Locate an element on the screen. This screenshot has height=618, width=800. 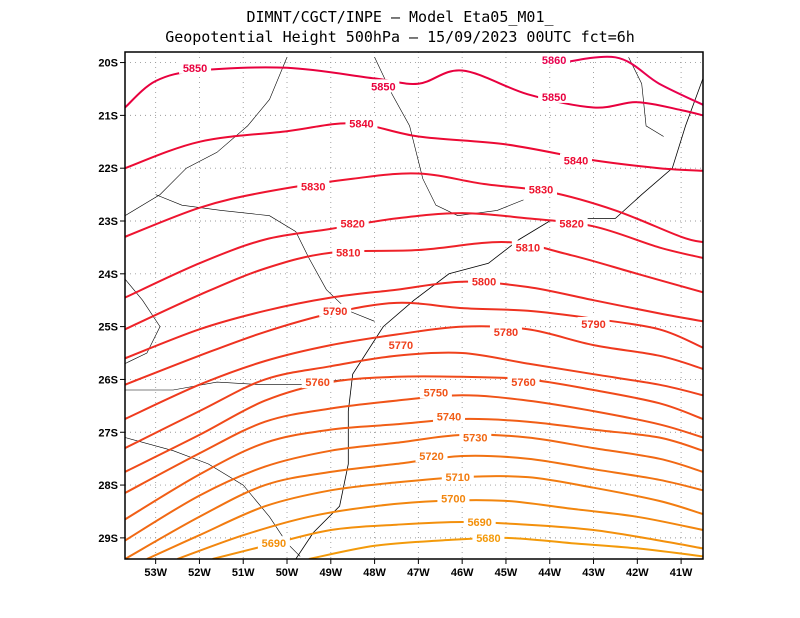
contour-label: 5720 is located at coordinates (431, 457).